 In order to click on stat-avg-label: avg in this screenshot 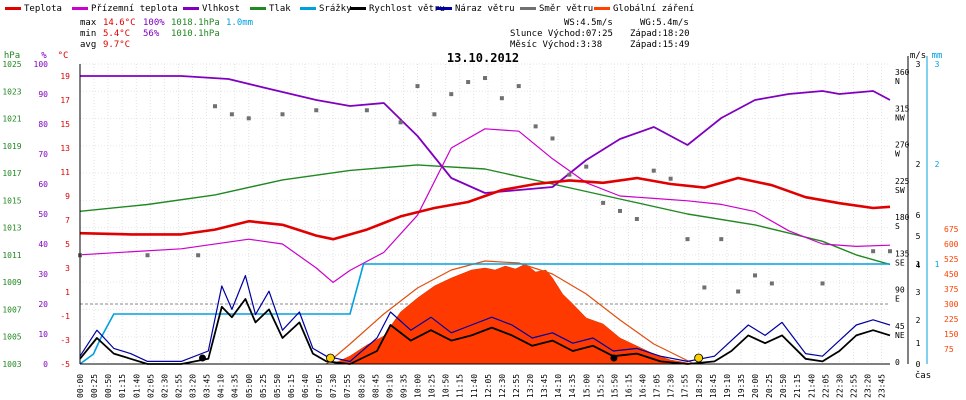, I will do `click(88, 45)`.